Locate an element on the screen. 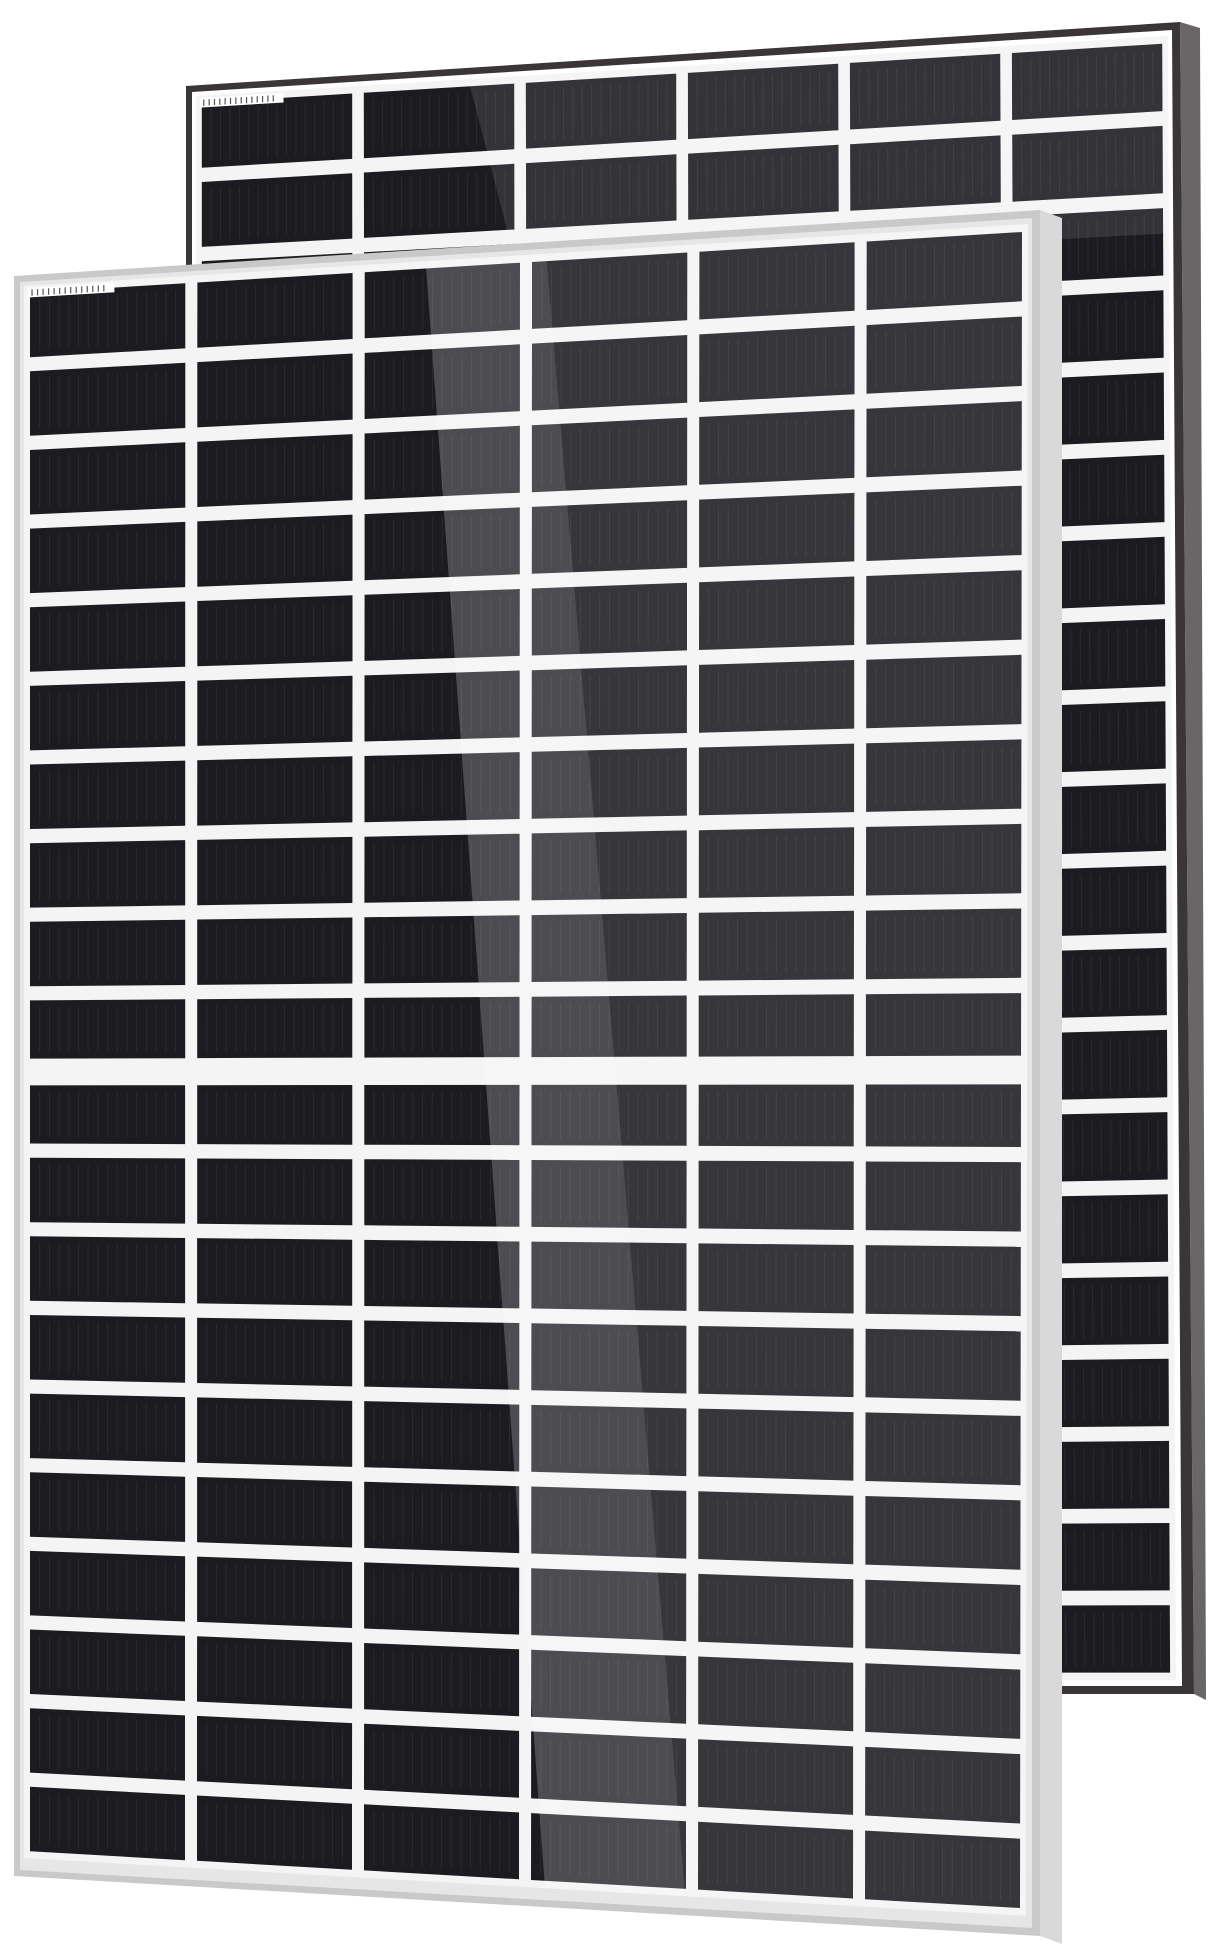  back-panel-frame-side is located at coordinates (1193, 861).